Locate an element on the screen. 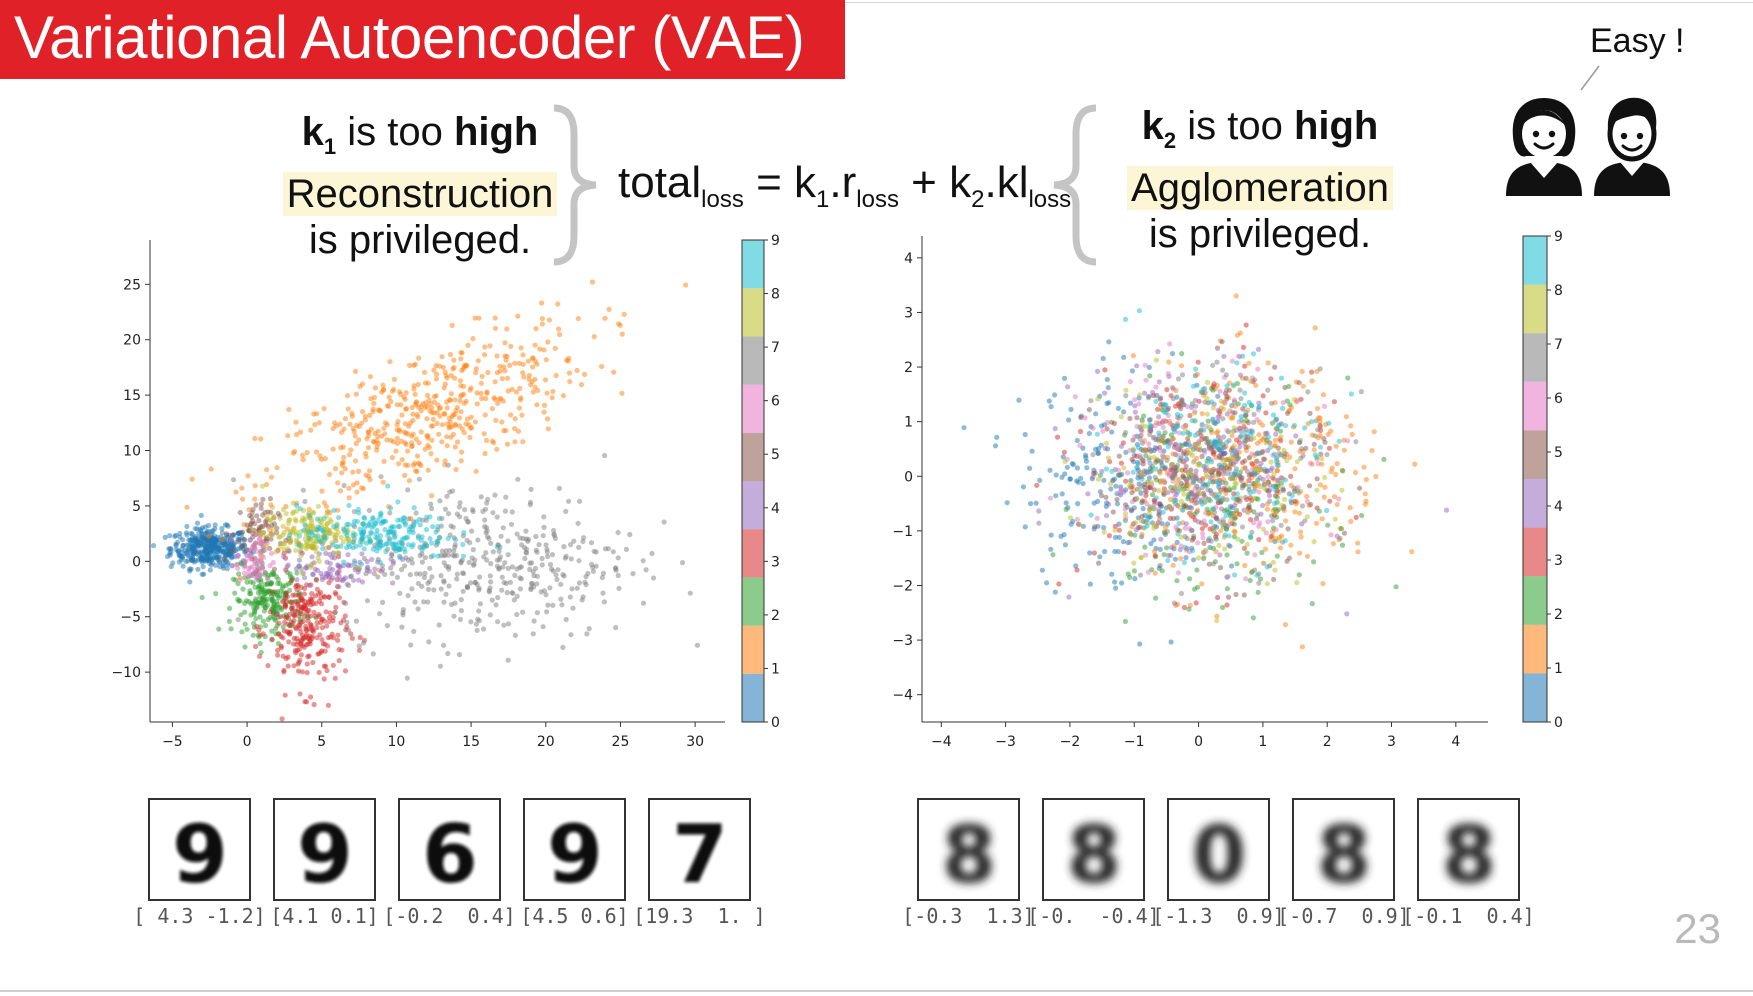  formula-kl: .kl is located at coordinates (1006, 182).